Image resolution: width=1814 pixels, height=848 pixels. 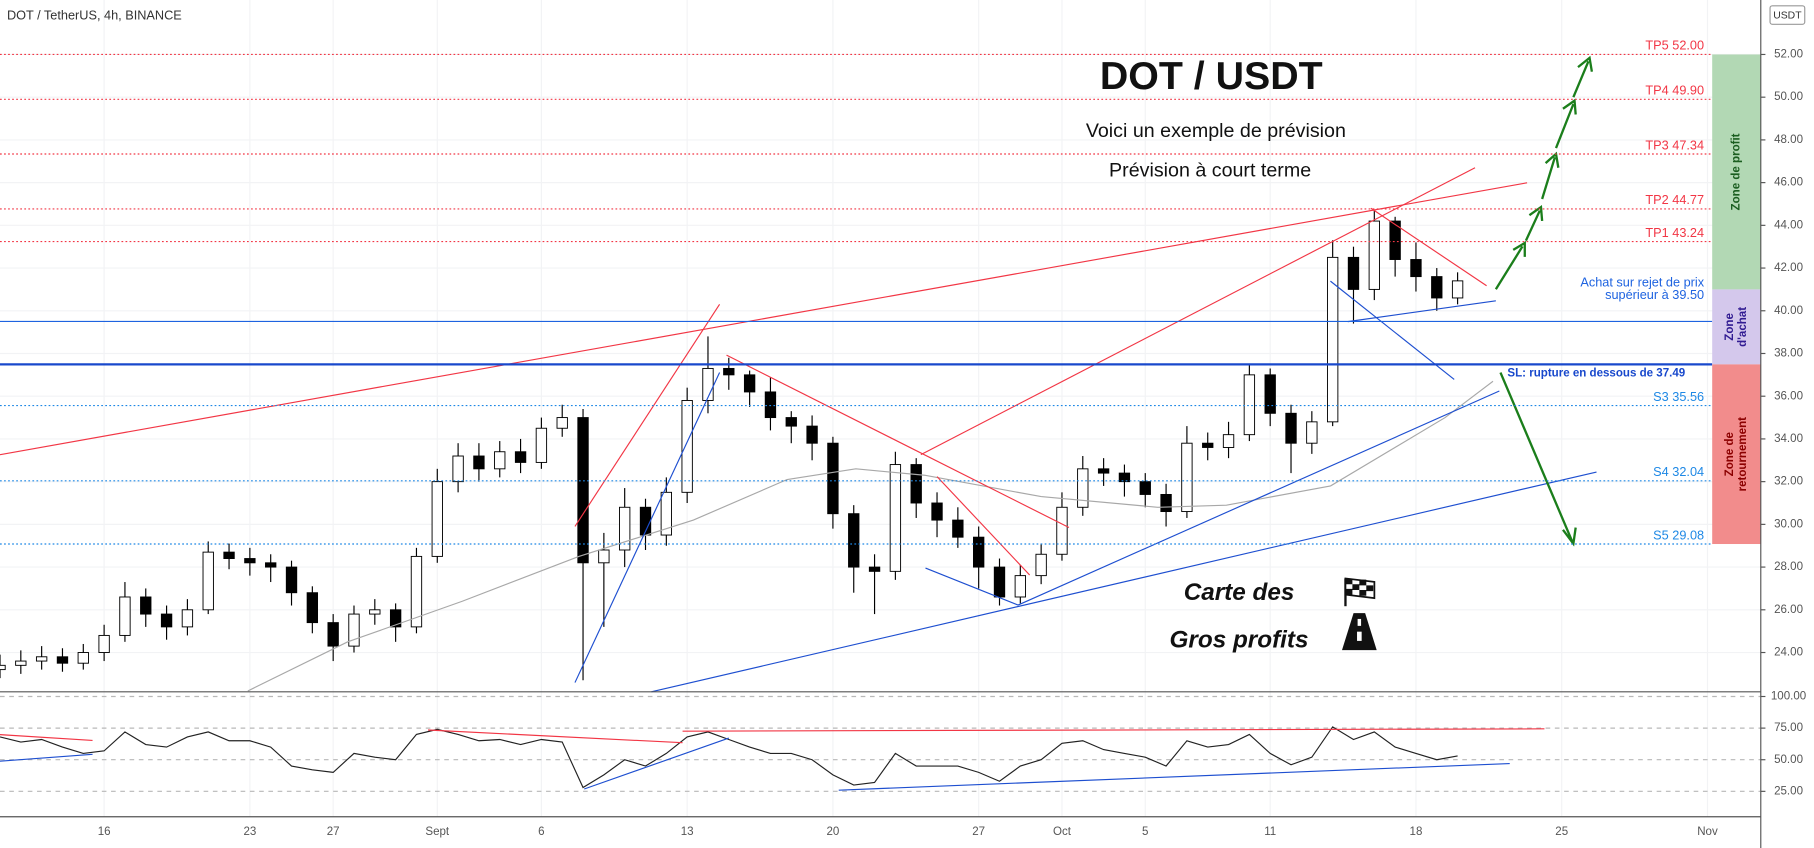 I want to click on caption: Gros profits, so click(x=1239, y=639).